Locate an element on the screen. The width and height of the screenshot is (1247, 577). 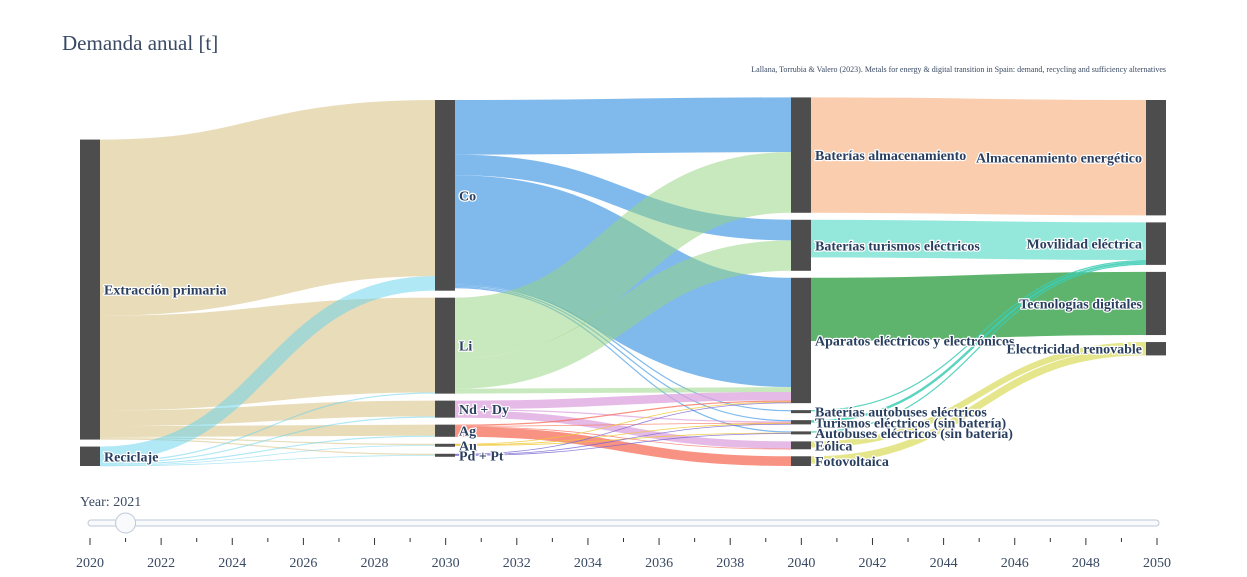
node-fotov is located at coordinates (801, 461).